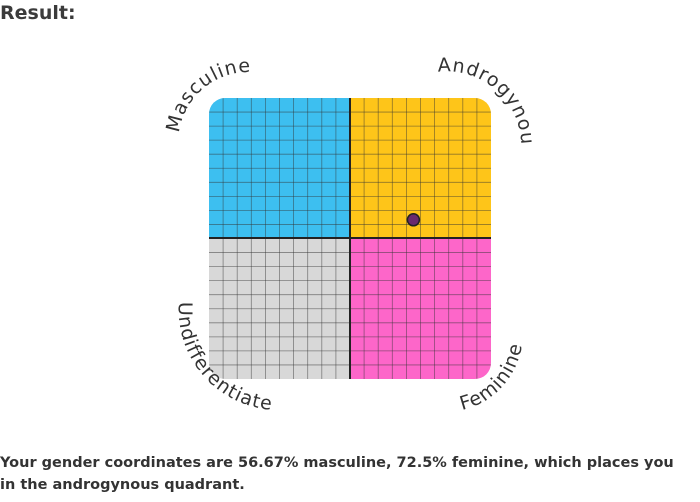 This screenshot has height=502, width=700. I want to click on result-marker, so click(413, 220).